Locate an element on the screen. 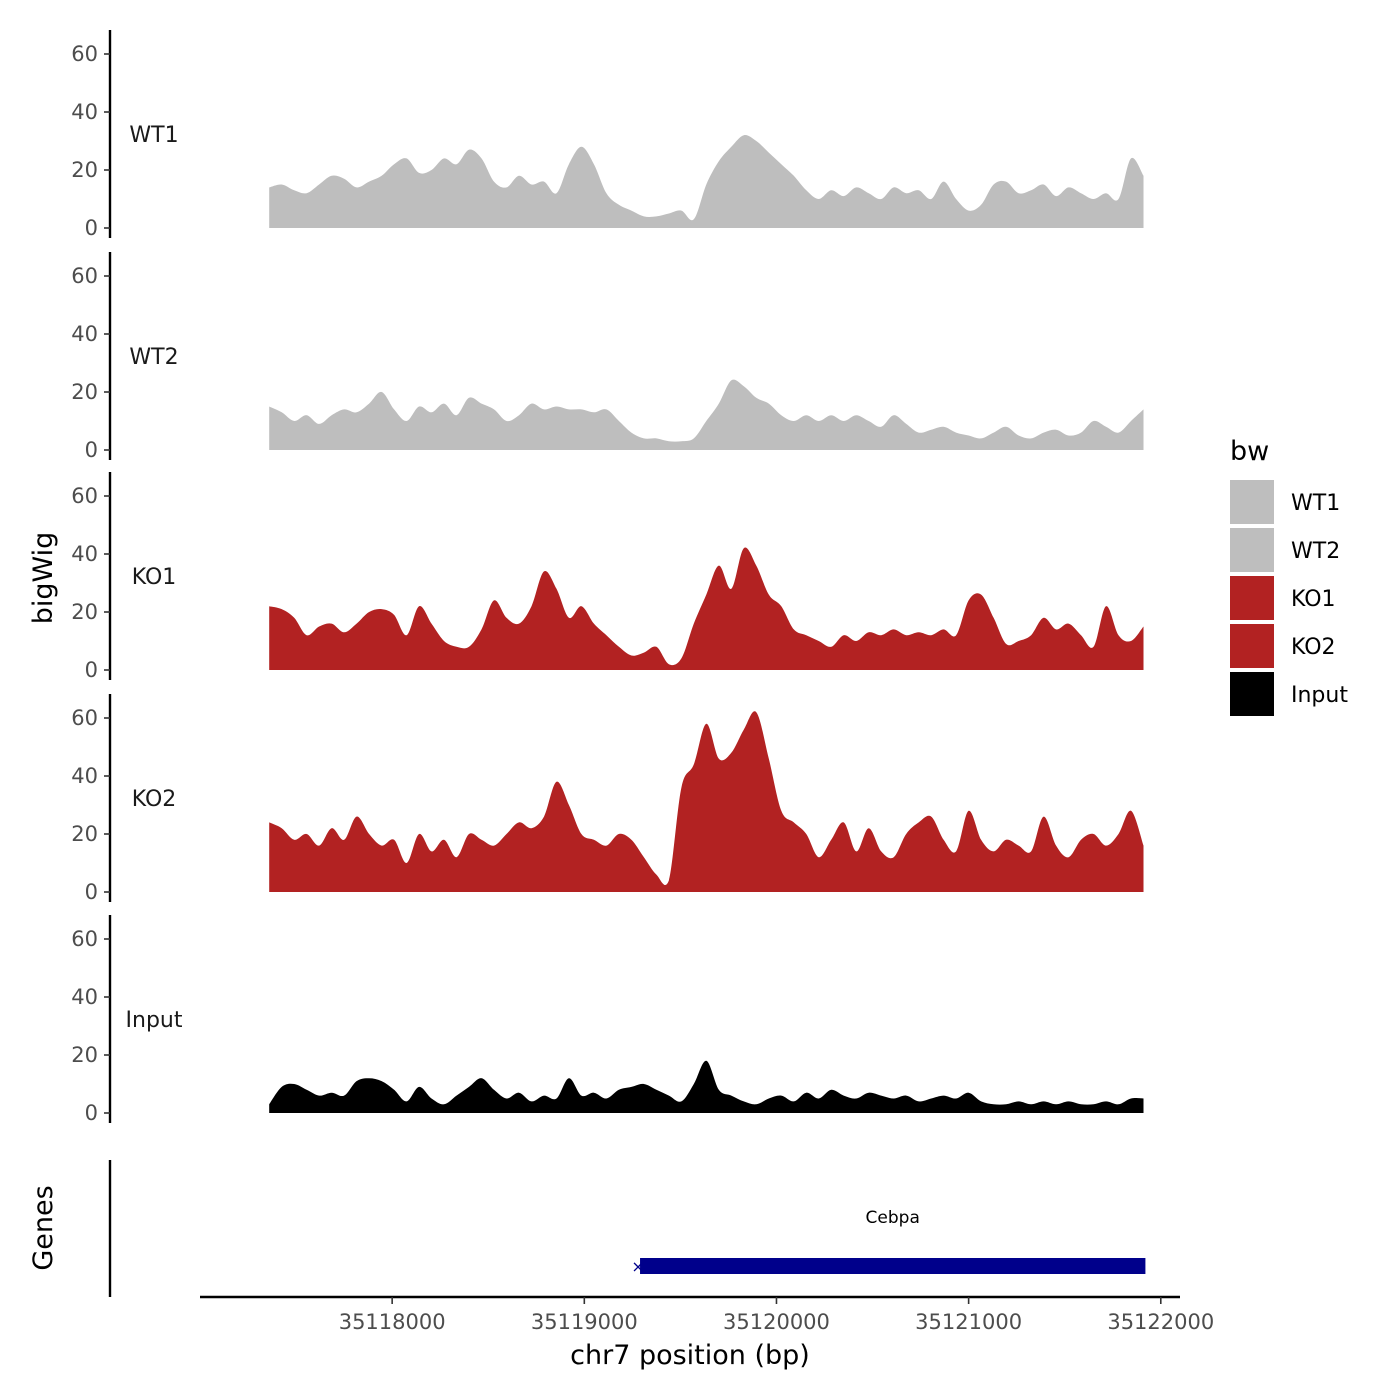 This screenshot has height=1400, width=1400. track-label-ko1: KO1 is located at coordinates (154, 577).